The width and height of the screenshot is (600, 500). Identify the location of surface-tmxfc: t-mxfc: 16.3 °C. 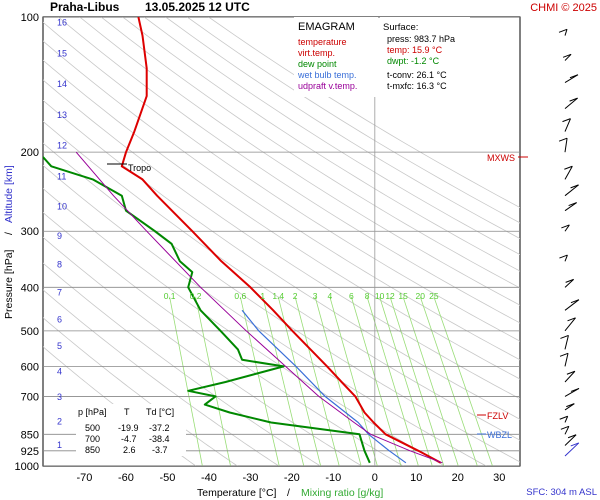
(417, 86).